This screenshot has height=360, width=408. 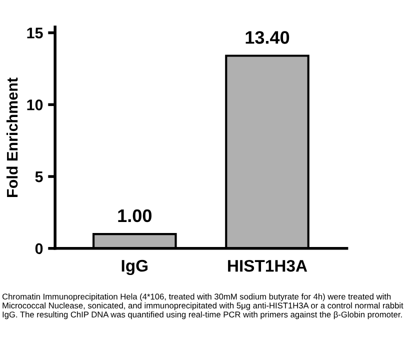 What do you see at coordinates (35, 105) in the screenshot?
I see `y-tick-label: 10` at bounding box center [35, 105].